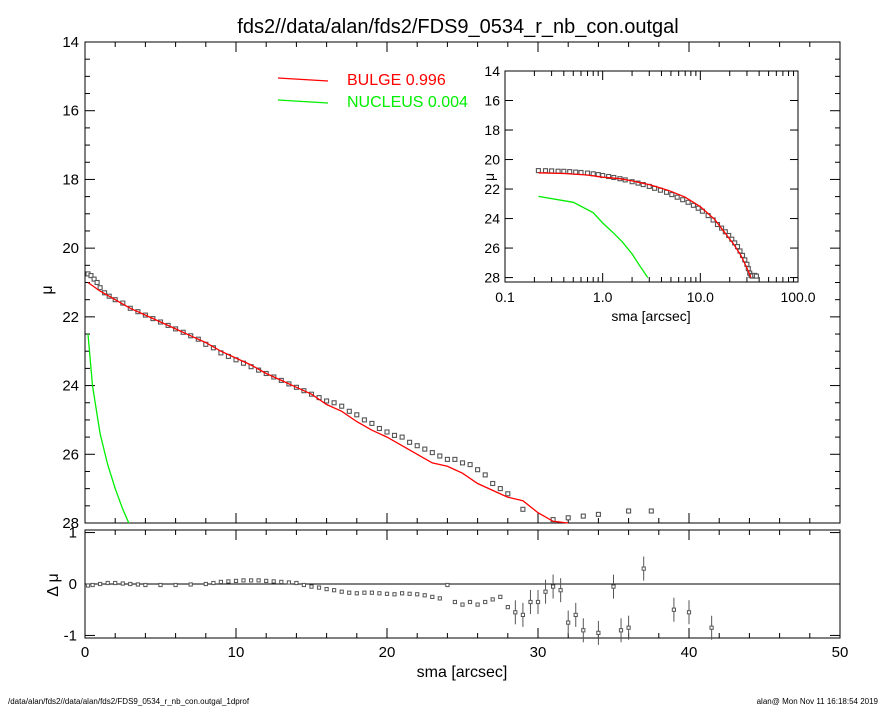  I want to click on residual-x-tick-label: 30, so click(538, 652).